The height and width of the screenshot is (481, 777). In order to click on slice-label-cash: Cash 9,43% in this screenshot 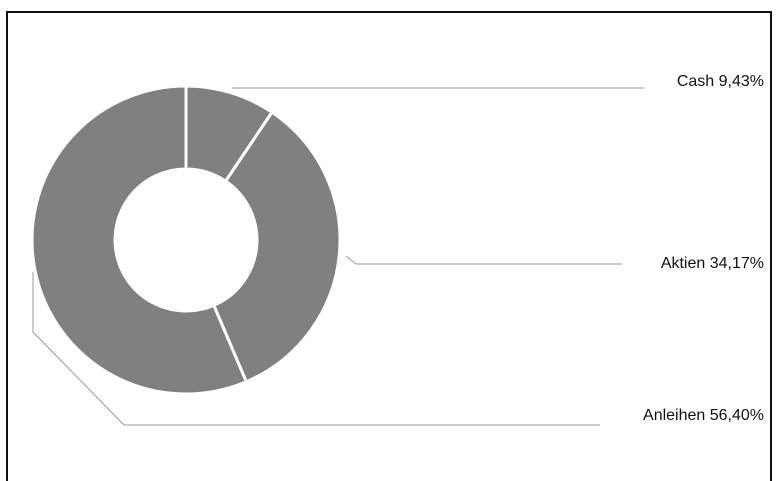, I will do `click(720, 81)`.